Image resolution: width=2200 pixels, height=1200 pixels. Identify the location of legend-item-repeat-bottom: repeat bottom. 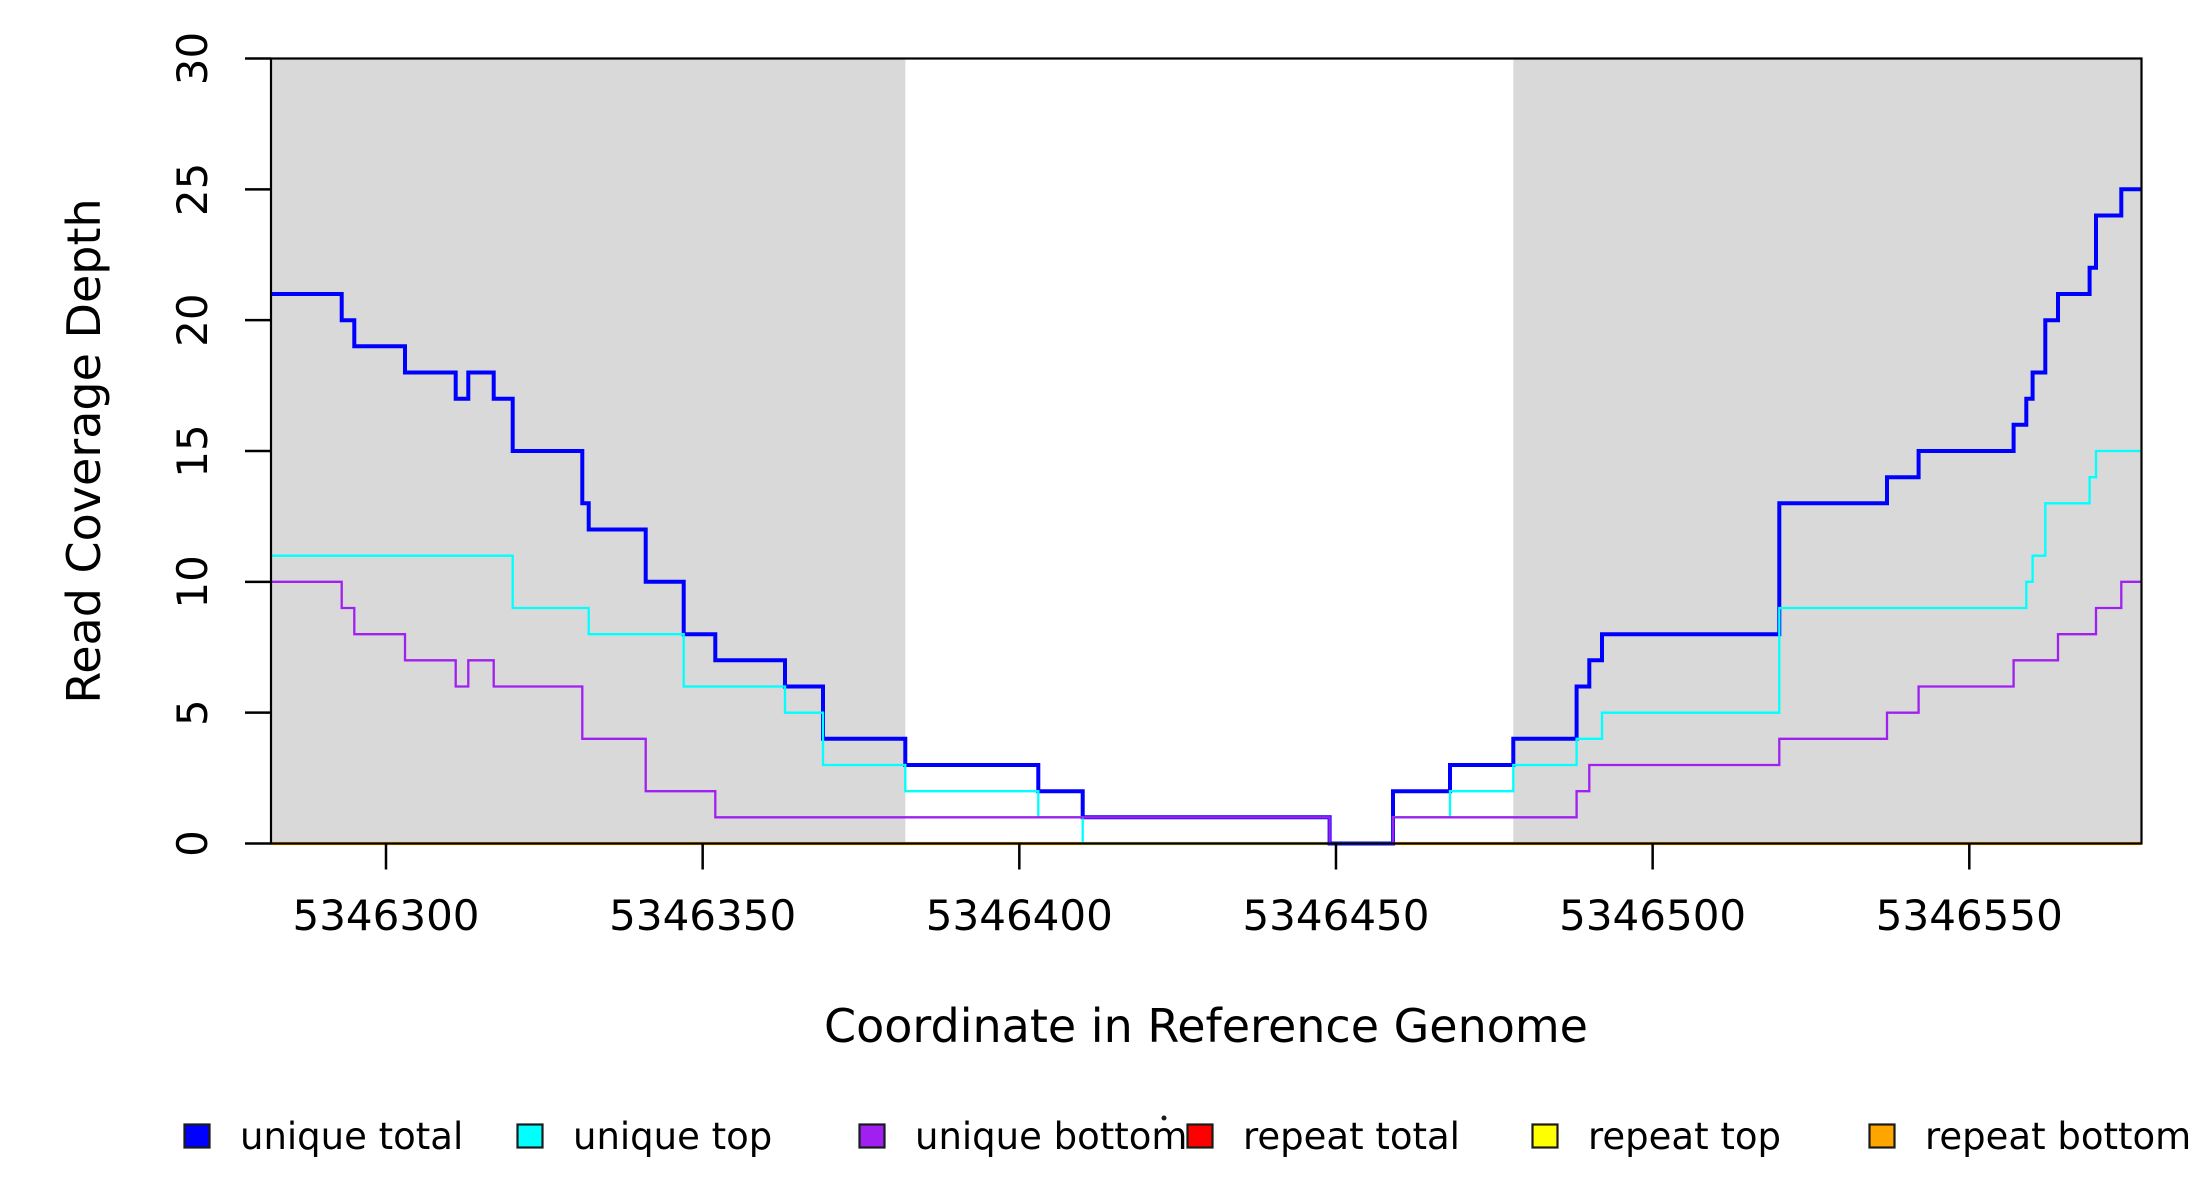
(2029, 1136).